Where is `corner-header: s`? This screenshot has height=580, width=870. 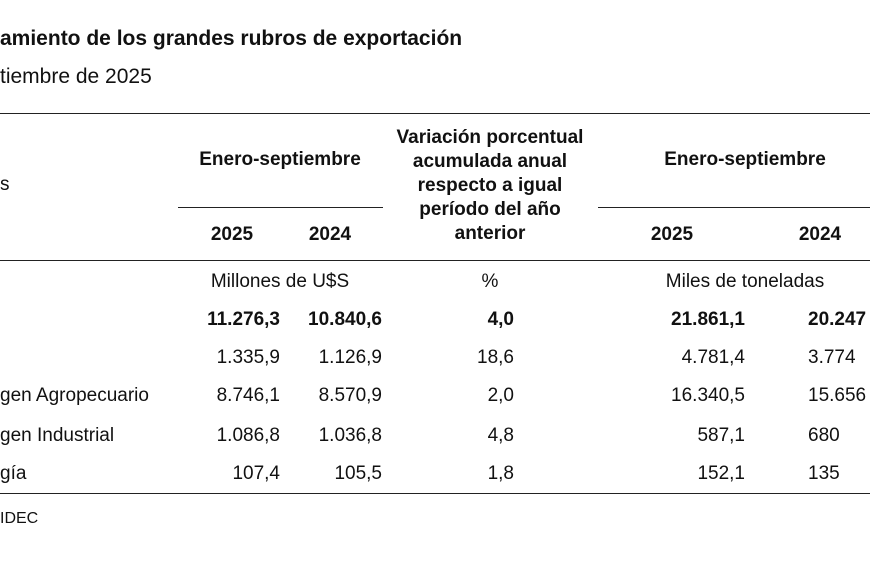 corner-header: s is located at coordinates (5, 184).